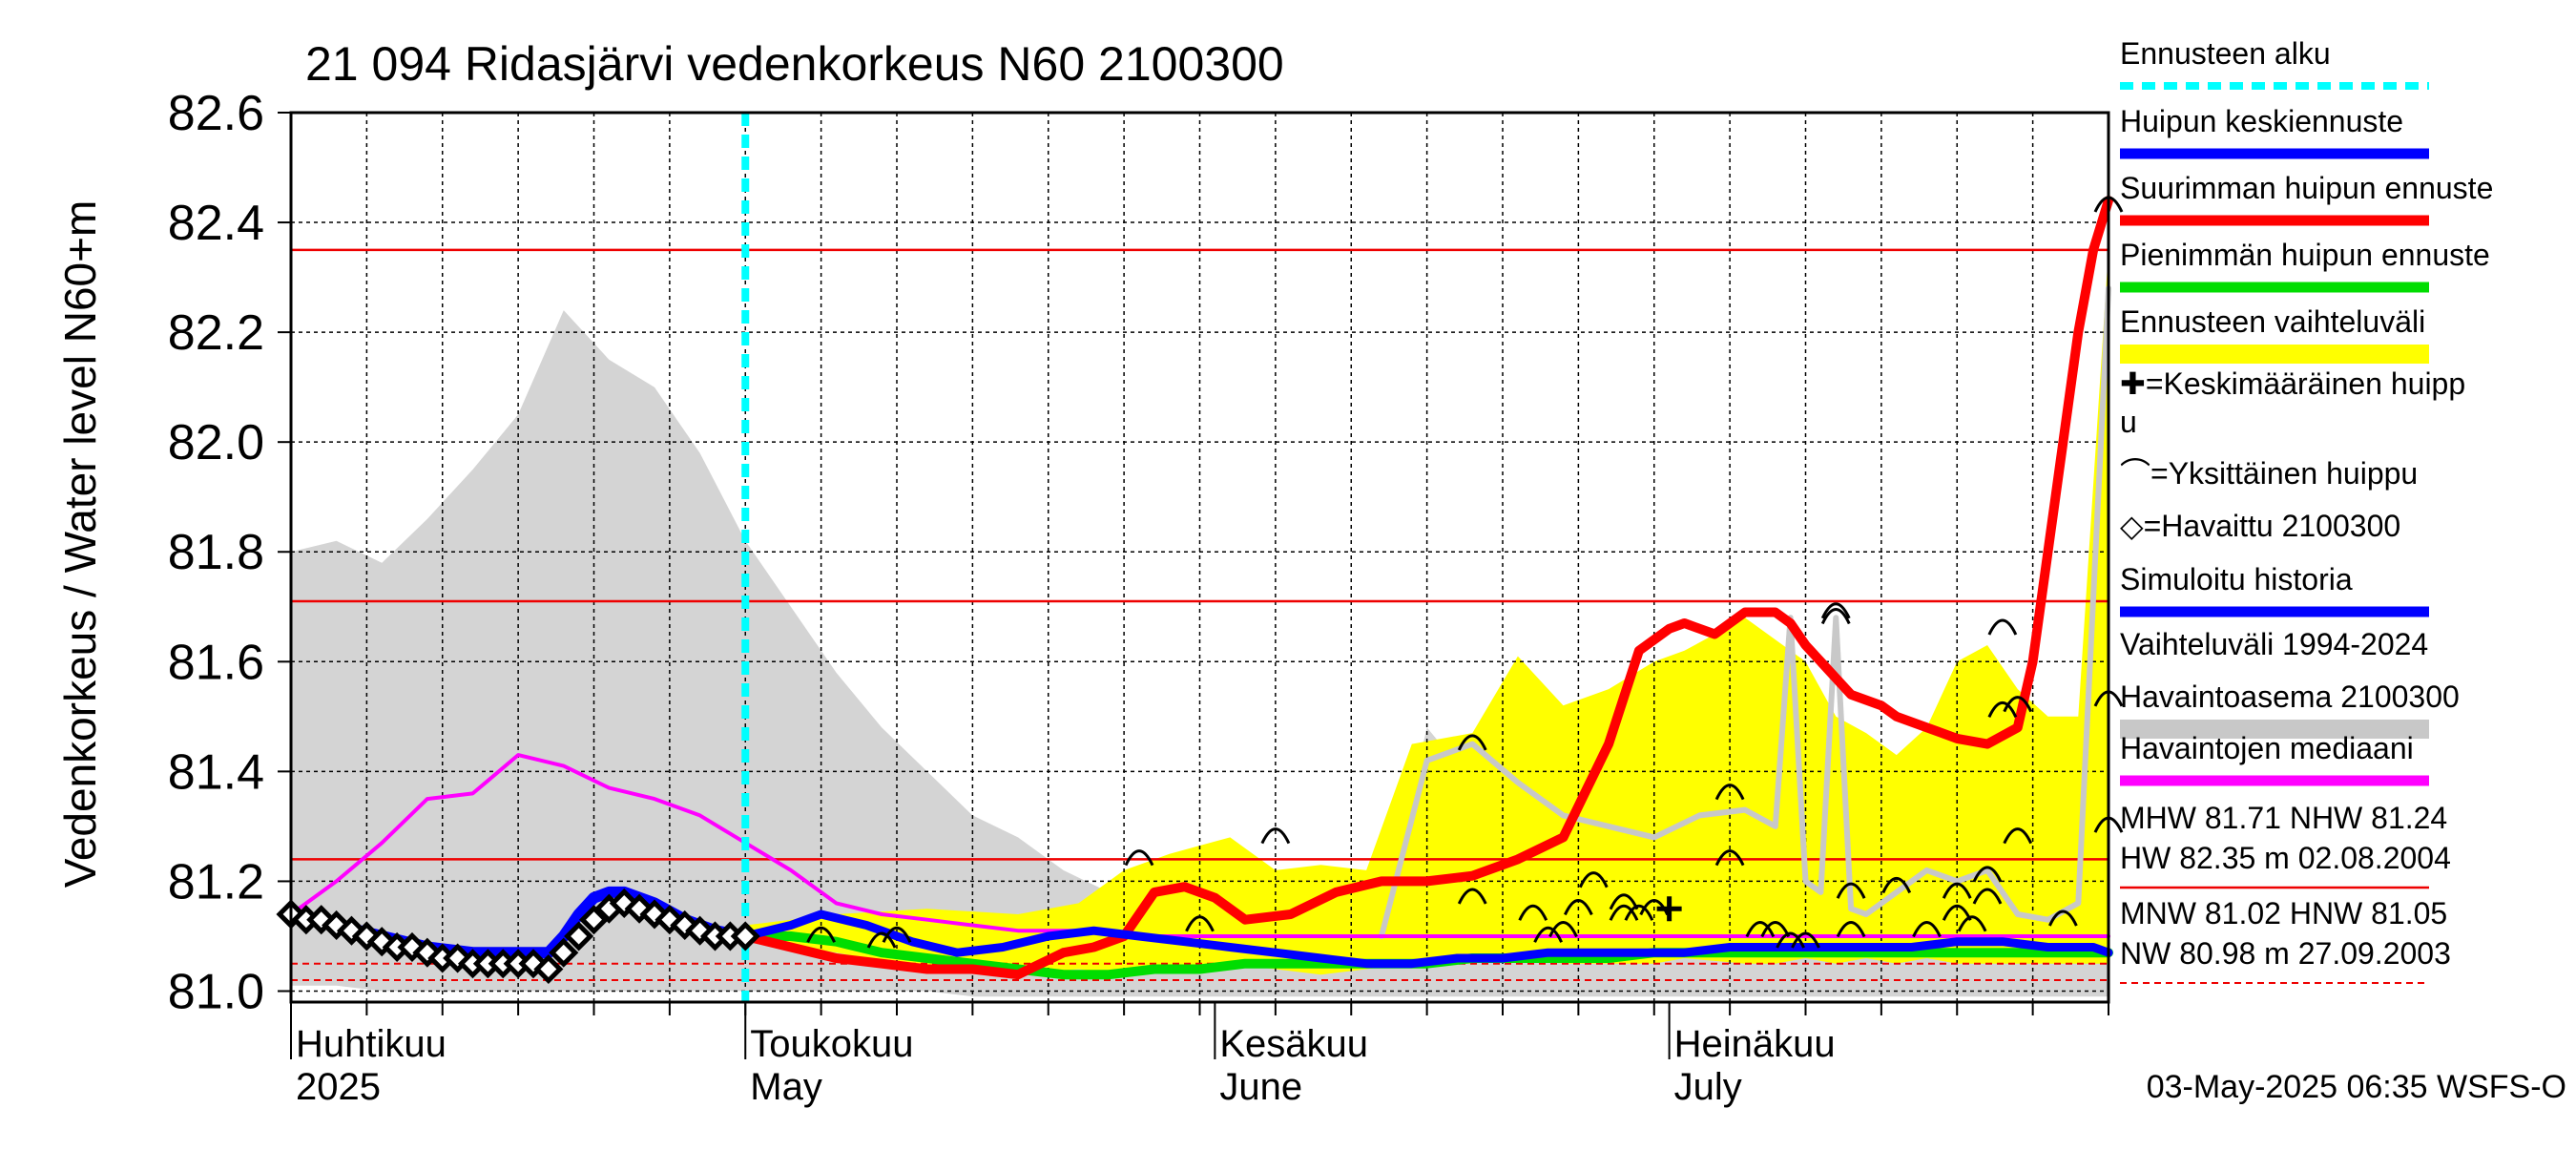 This screenshot has width=2576, height=1150. I want to click on y-tick-label: 82.2, so click(216, 333).